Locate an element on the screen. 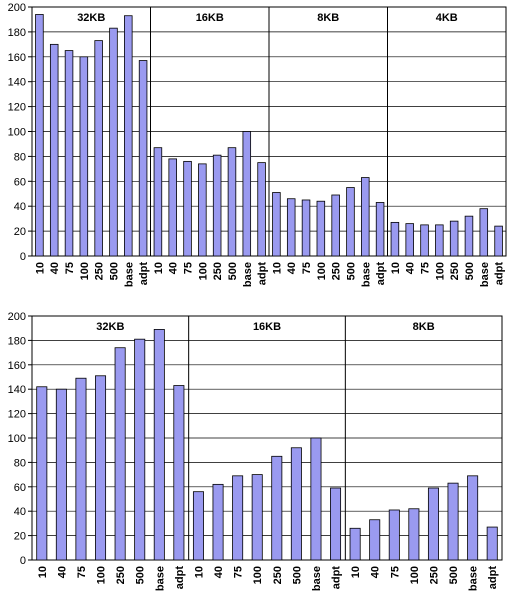  y-tick-label: 140 is located at coordinates (17, 390).